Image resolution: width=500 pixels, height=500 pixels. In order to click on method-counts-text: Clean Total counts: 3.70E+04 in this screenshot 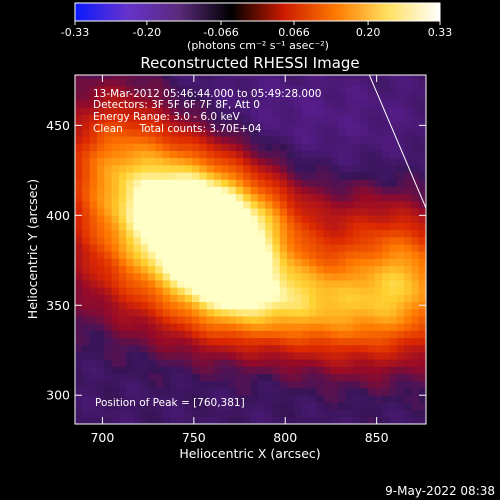, I will do `click(177, 129)`.